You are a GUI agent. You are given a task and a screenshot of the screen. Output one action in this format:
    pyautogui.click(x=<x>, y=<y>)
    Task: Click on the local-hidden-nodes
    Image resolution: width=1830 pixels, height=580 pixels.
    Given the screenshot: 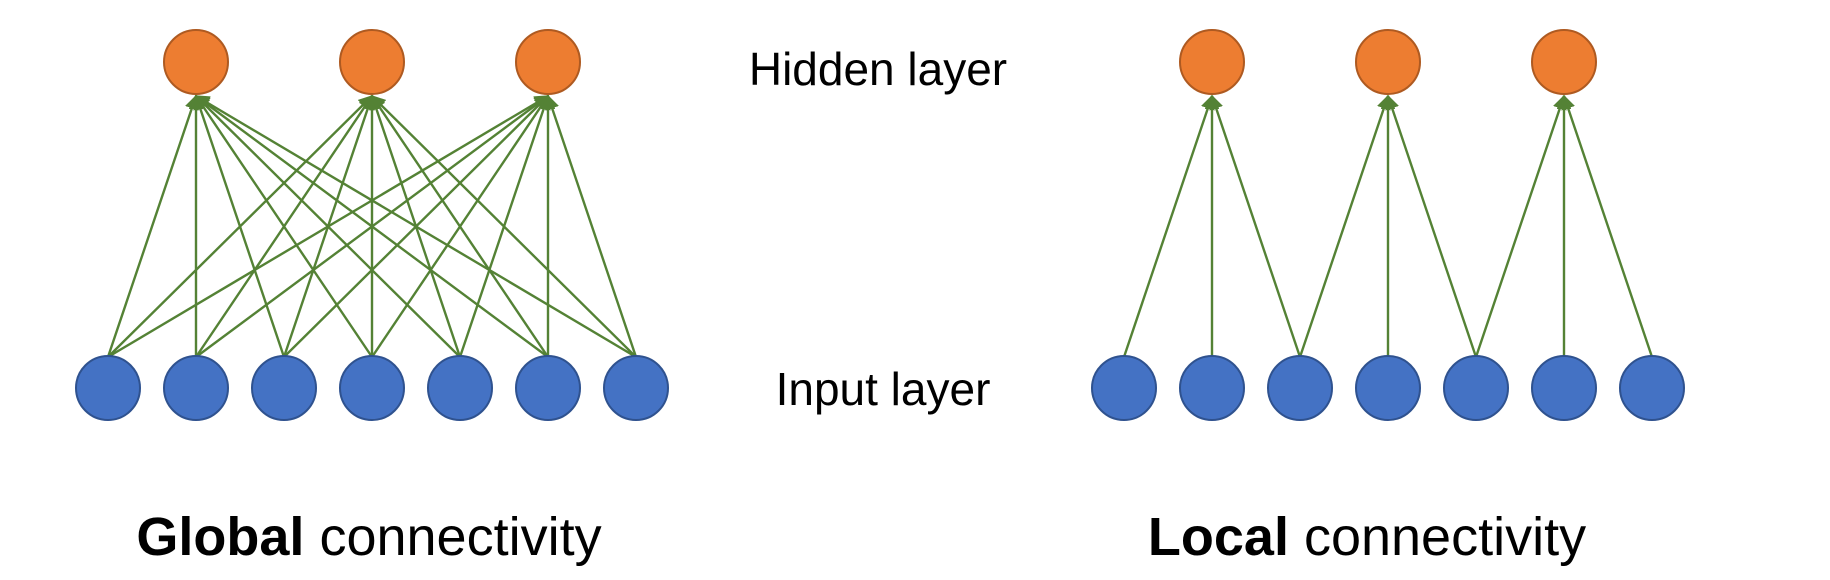 What is the action you would take?
    pyautogui.click(x=1388, y=62)
    